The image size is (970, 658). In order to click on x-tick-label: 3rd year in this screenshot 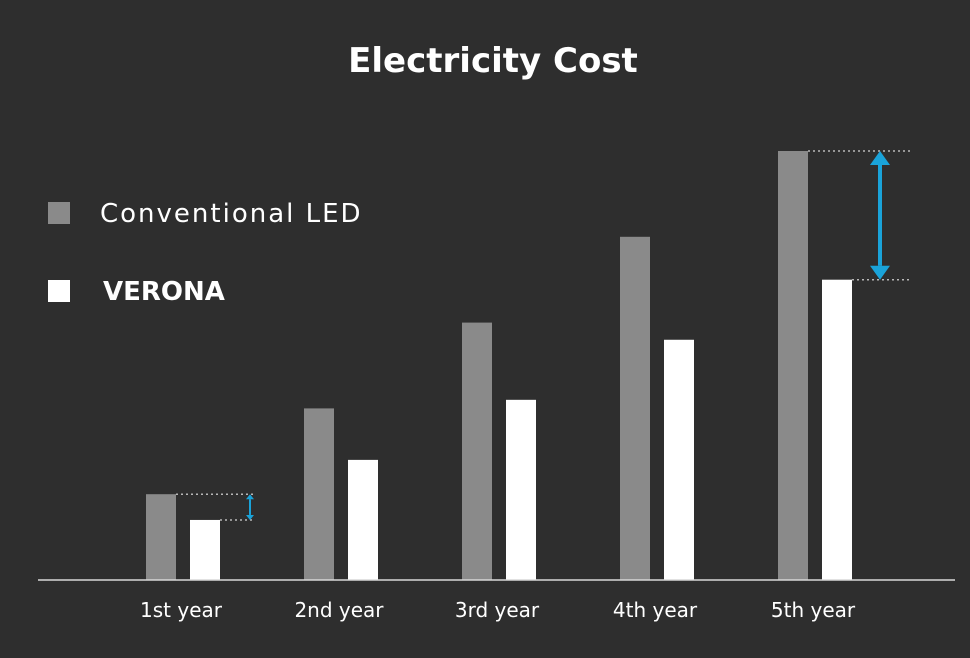, I will do `click(497, 610)`.